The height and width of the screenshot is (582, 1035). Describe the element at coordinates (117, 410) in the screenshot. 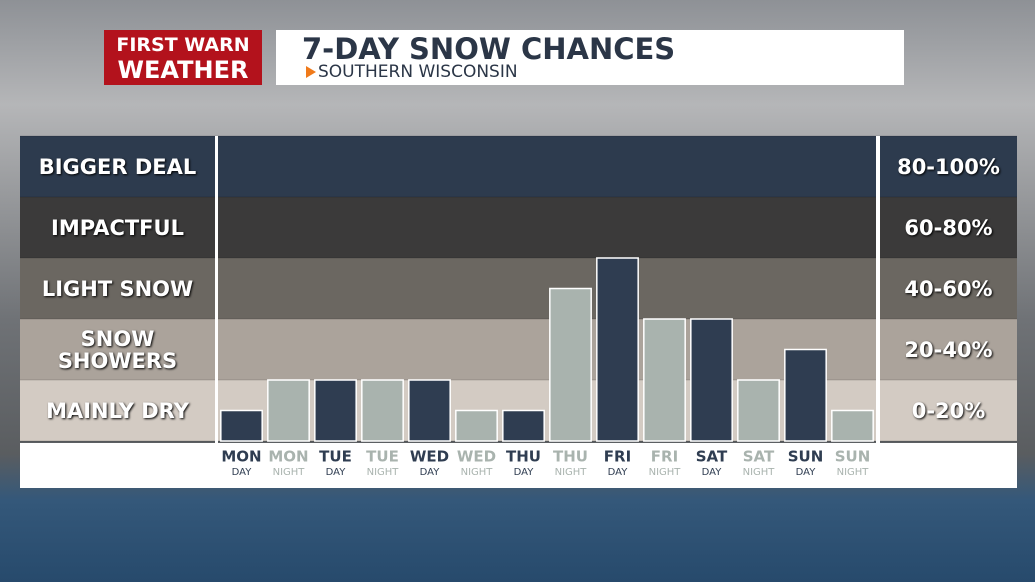

I see `band-label: MAINLY DRY` at that location.